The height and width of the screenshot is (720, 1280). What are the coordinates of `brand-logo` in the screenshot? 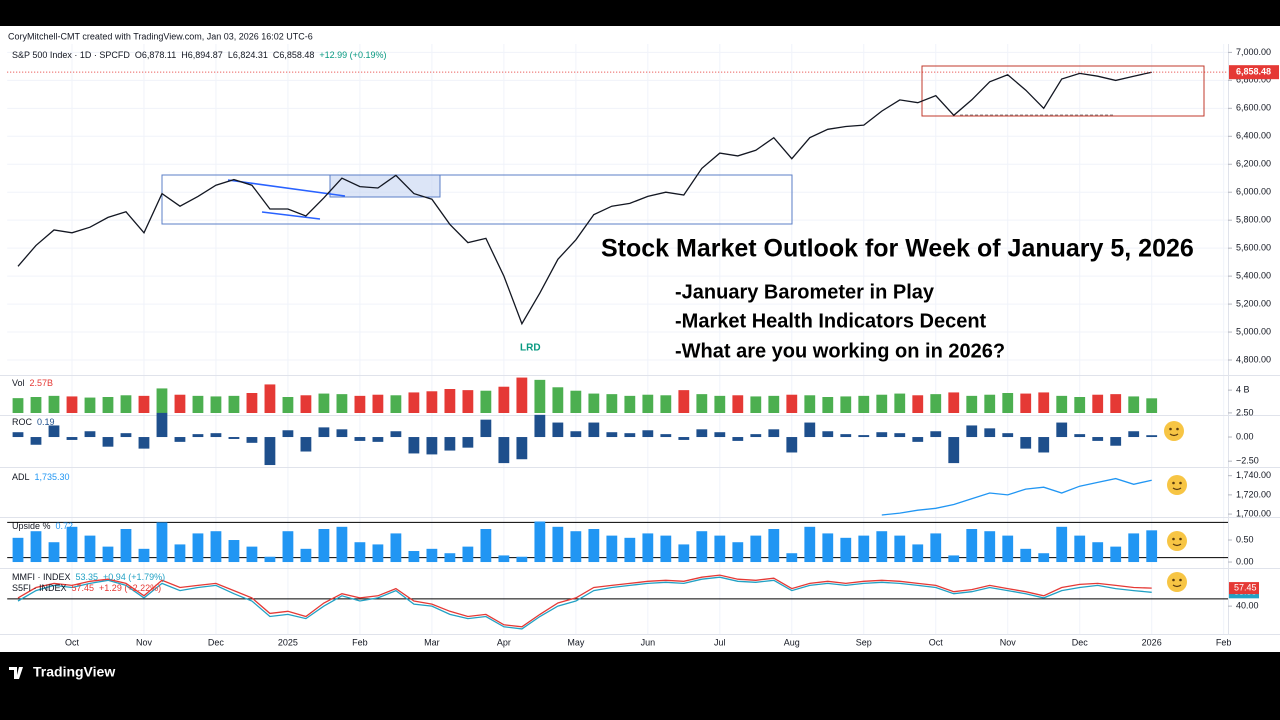 It's located at (16, 673).